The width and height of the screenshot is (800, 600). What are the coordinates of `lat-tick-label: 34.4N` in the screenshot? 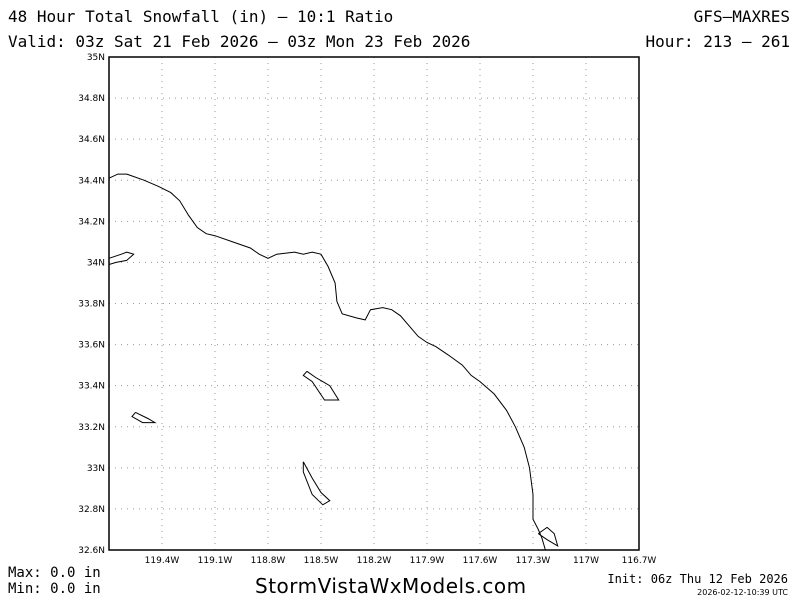 It's located at (91, 181).